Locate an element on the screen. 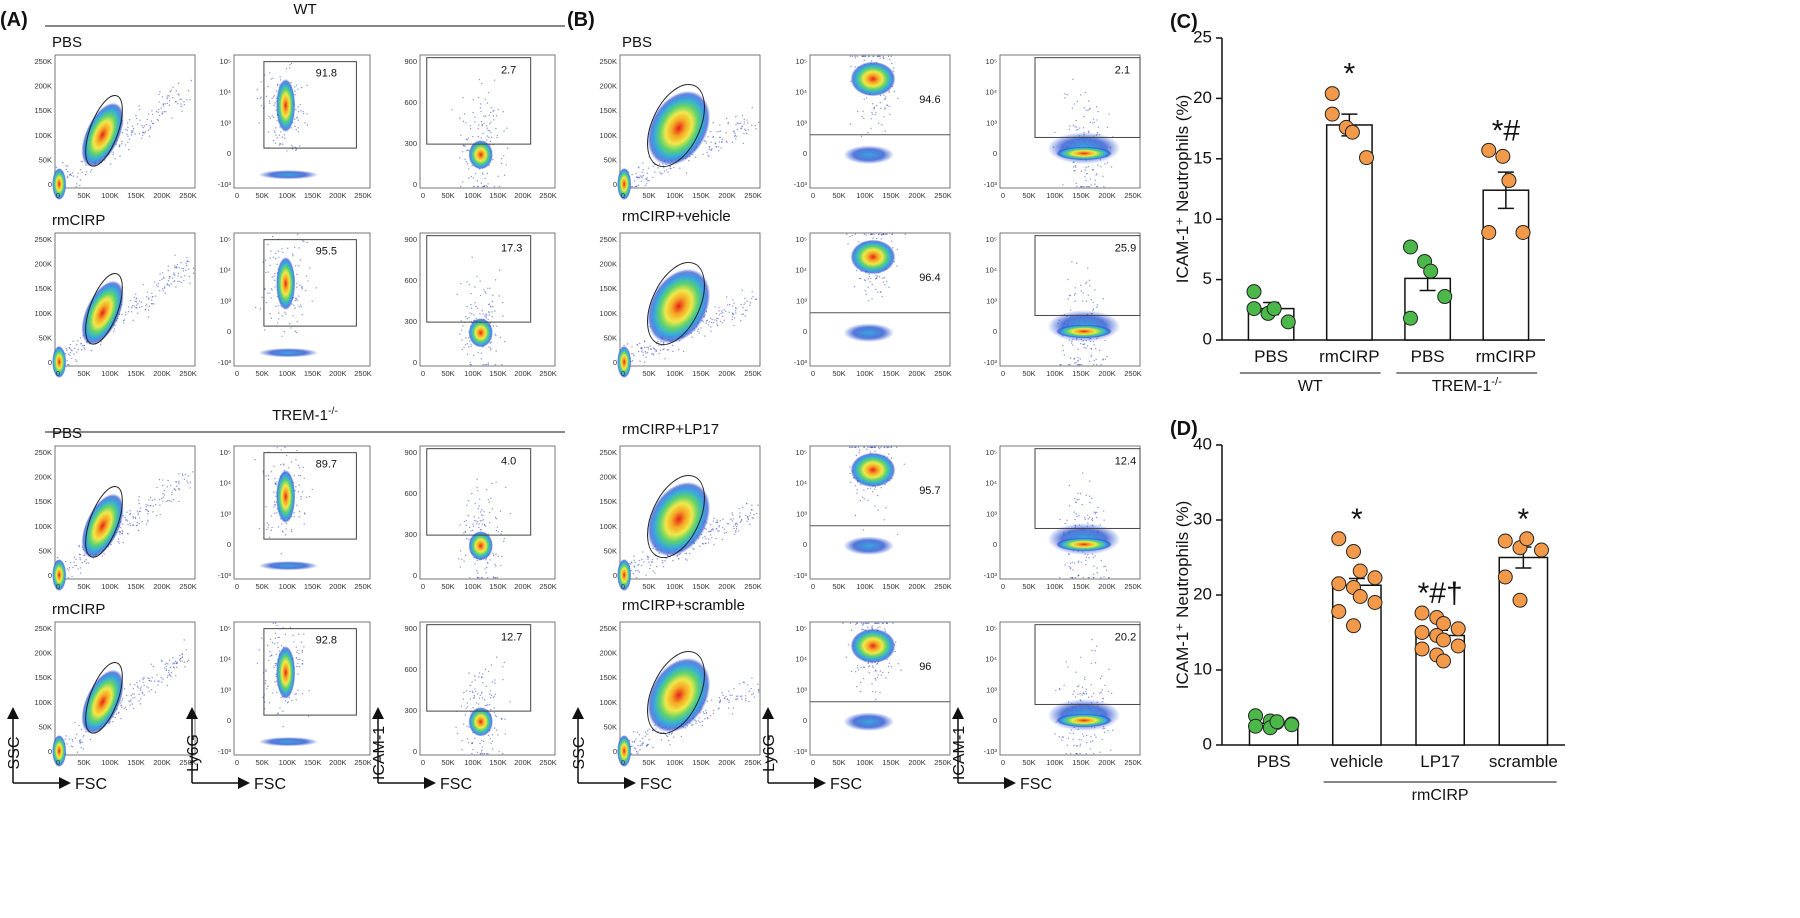  x-tick-label: 150K is located at coordinates (136, 762).